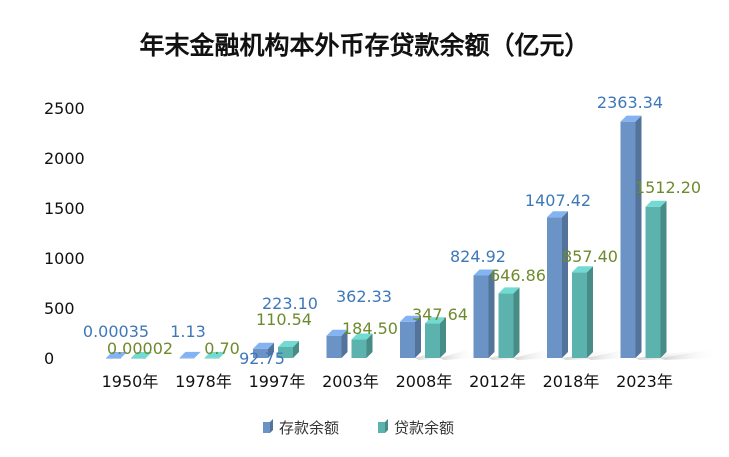 The width and height of the screenshot is (729, 457). I want to click on y-tick-label: 0, so click(49, 358).